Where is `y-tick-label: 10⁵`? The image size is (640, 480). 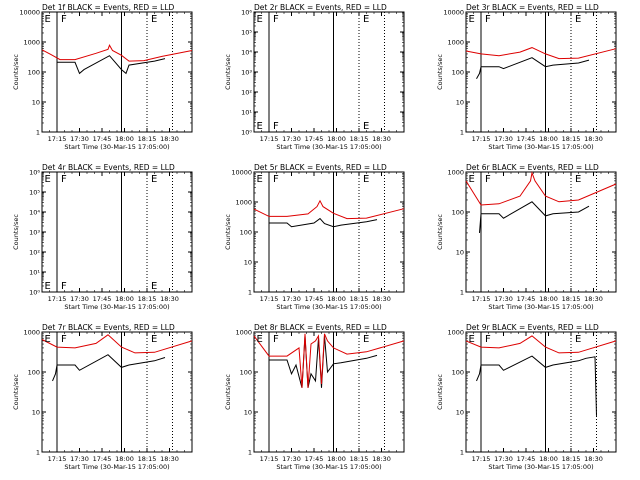 y-tick-label: 10⁵ is located at coordinates (34, 193).